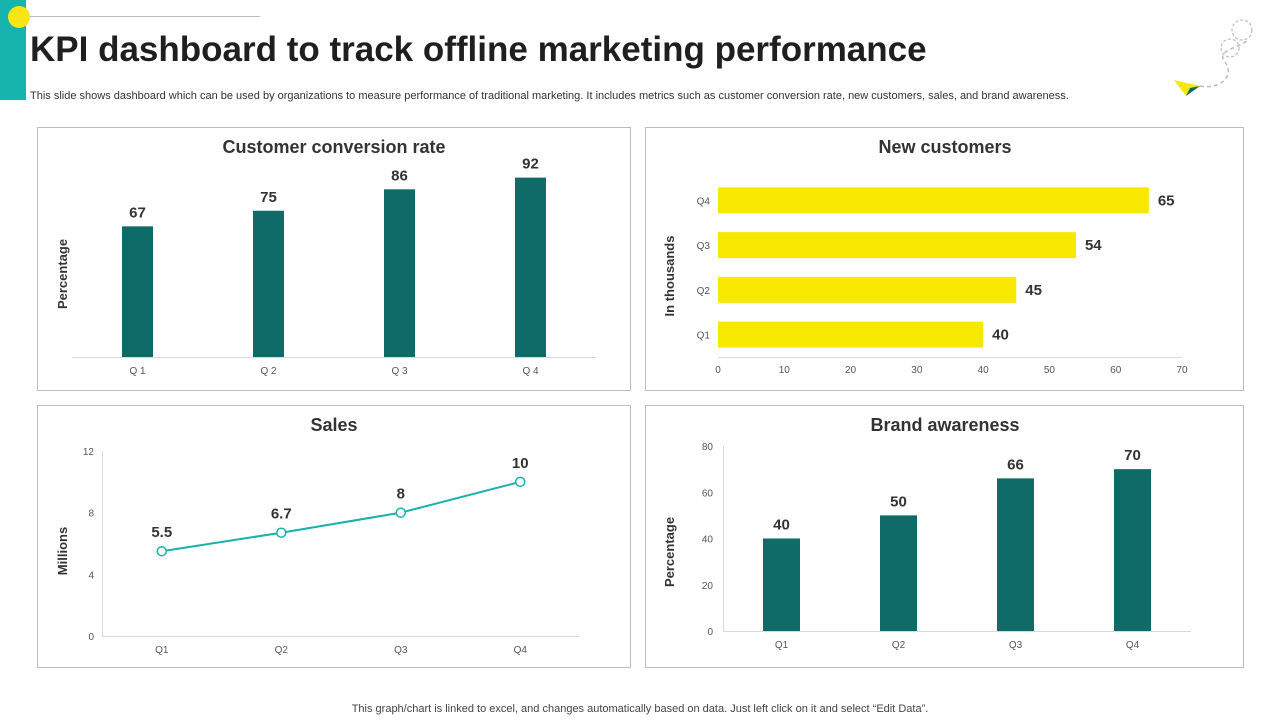 This screenshot has height=720, width=1280. What do you see at coordinates (161, 532) in the screenshot?
I see `data-label-1: 5.5` at bounding box center [161, 532].